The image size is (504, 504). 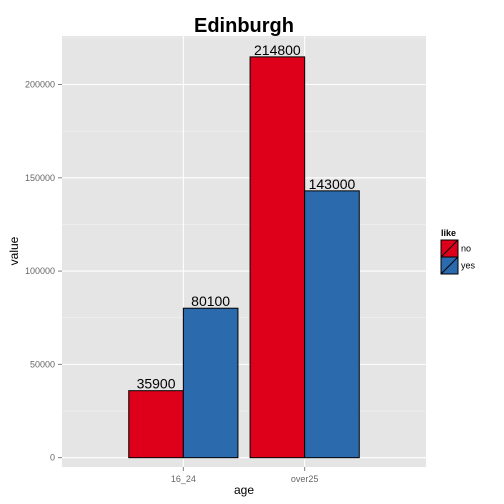 I want to click on y-tick-label: 0, so click(x=52, y=458).